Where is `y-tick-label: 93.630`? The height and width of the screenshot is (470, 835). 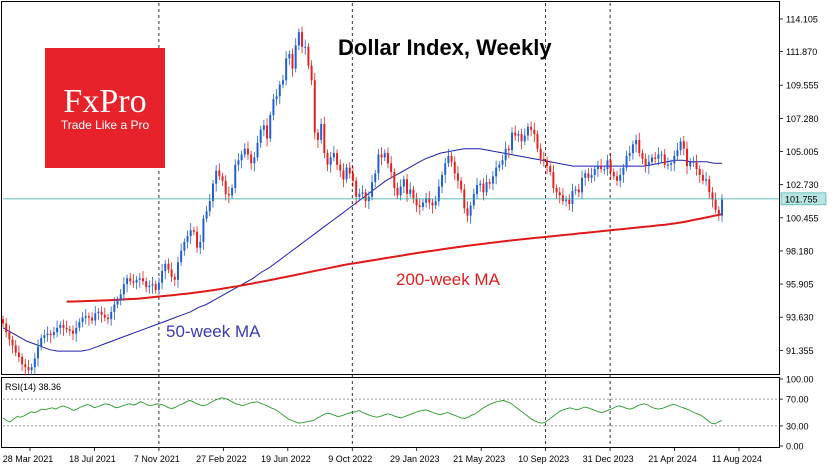 y-tick-label: 93.630 is located at coordinates (800, 318).